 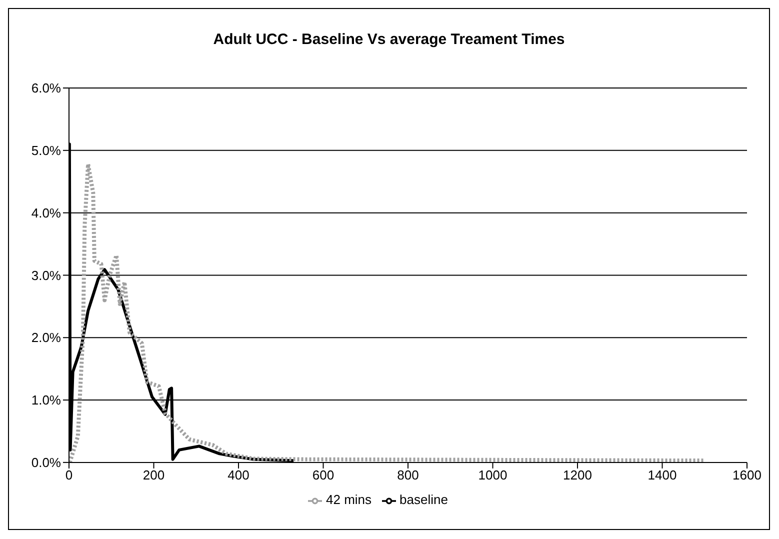 I want to click on x-tick-label: 600, so click(x=323, y=475).